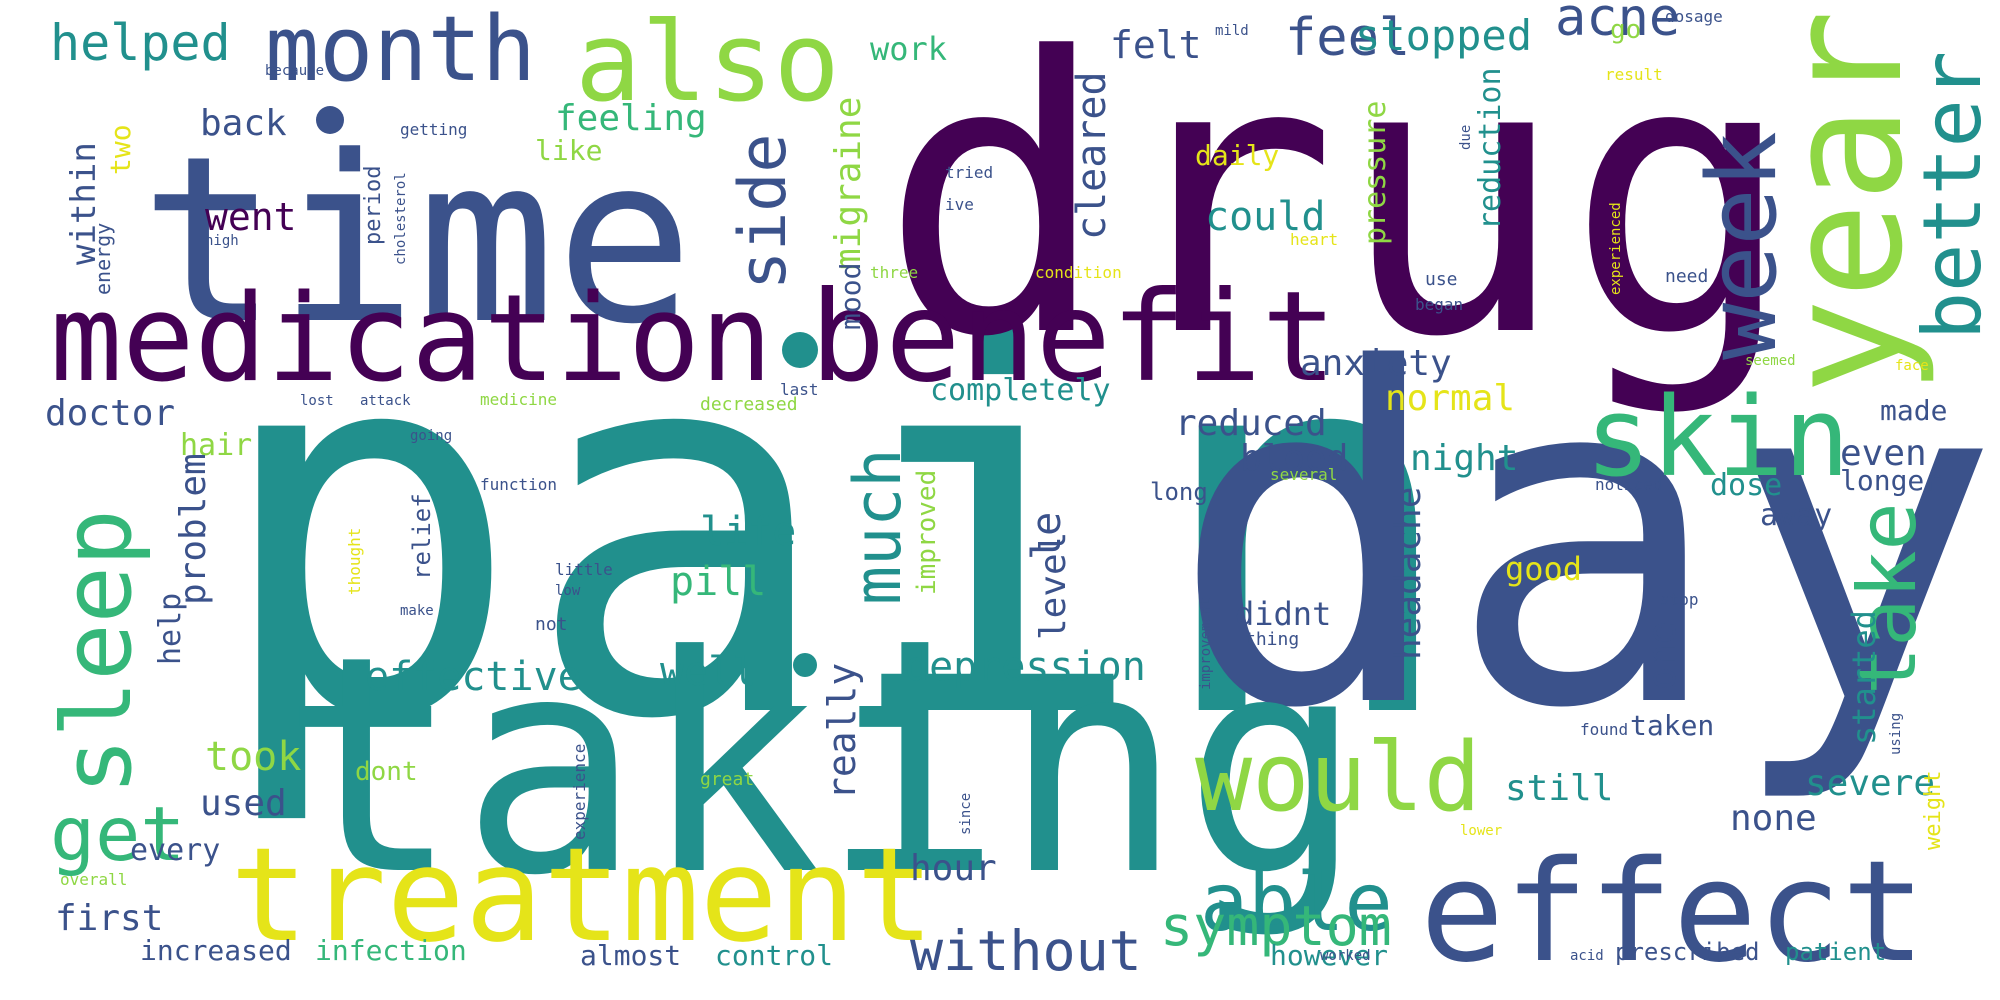 The height and width of the screenshot is (1000, 2000). I want to click on word-go: go, so click(1625, 30).